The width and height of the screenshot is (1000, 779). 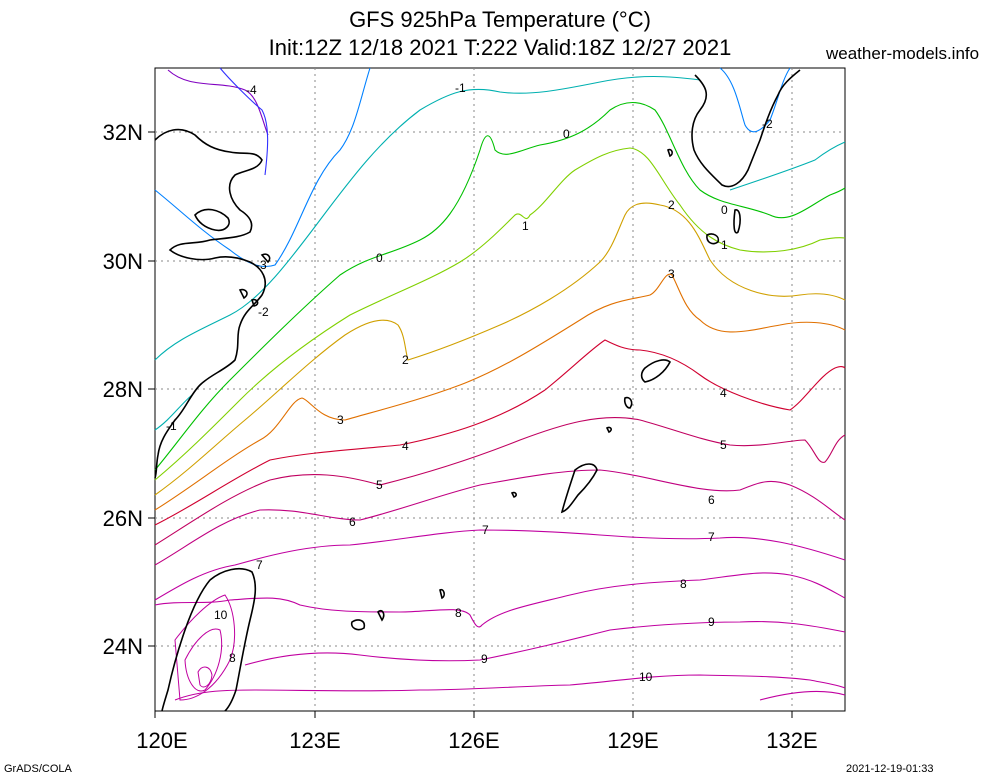 I want to click on isotherm-minus3, so click(x=244, y=121).